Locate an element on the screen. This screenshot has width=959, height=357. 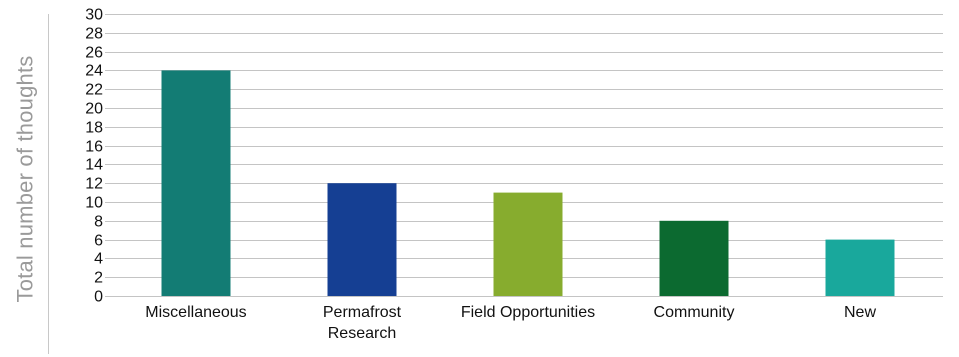
x-tick-label: Permafrost is located at coordinates (362, 312).